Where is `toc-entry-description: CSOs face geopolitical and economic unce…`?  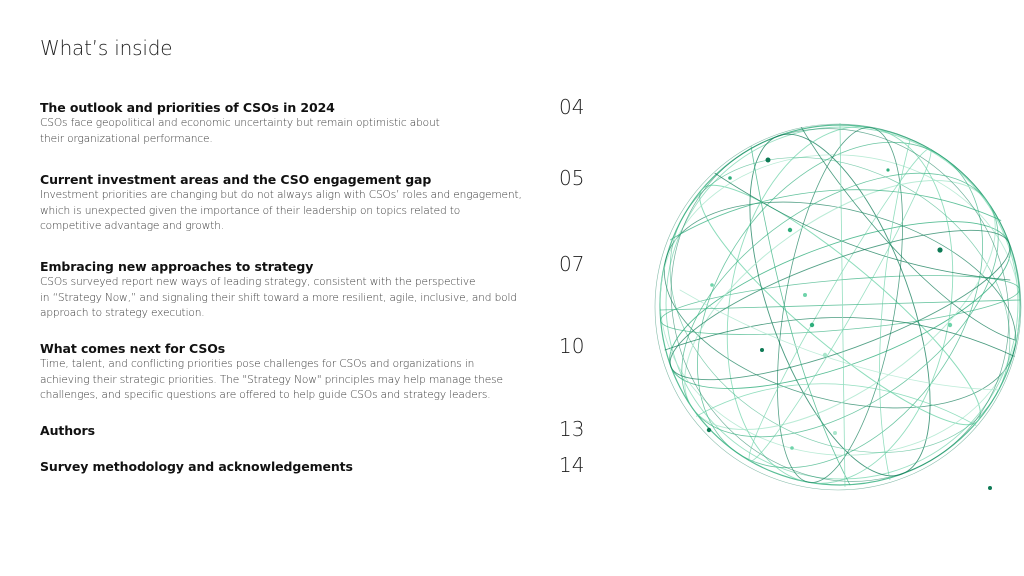
toc-entry-description: CSOs face geopolitical and economic unce… is located at coordinates (240, 131).